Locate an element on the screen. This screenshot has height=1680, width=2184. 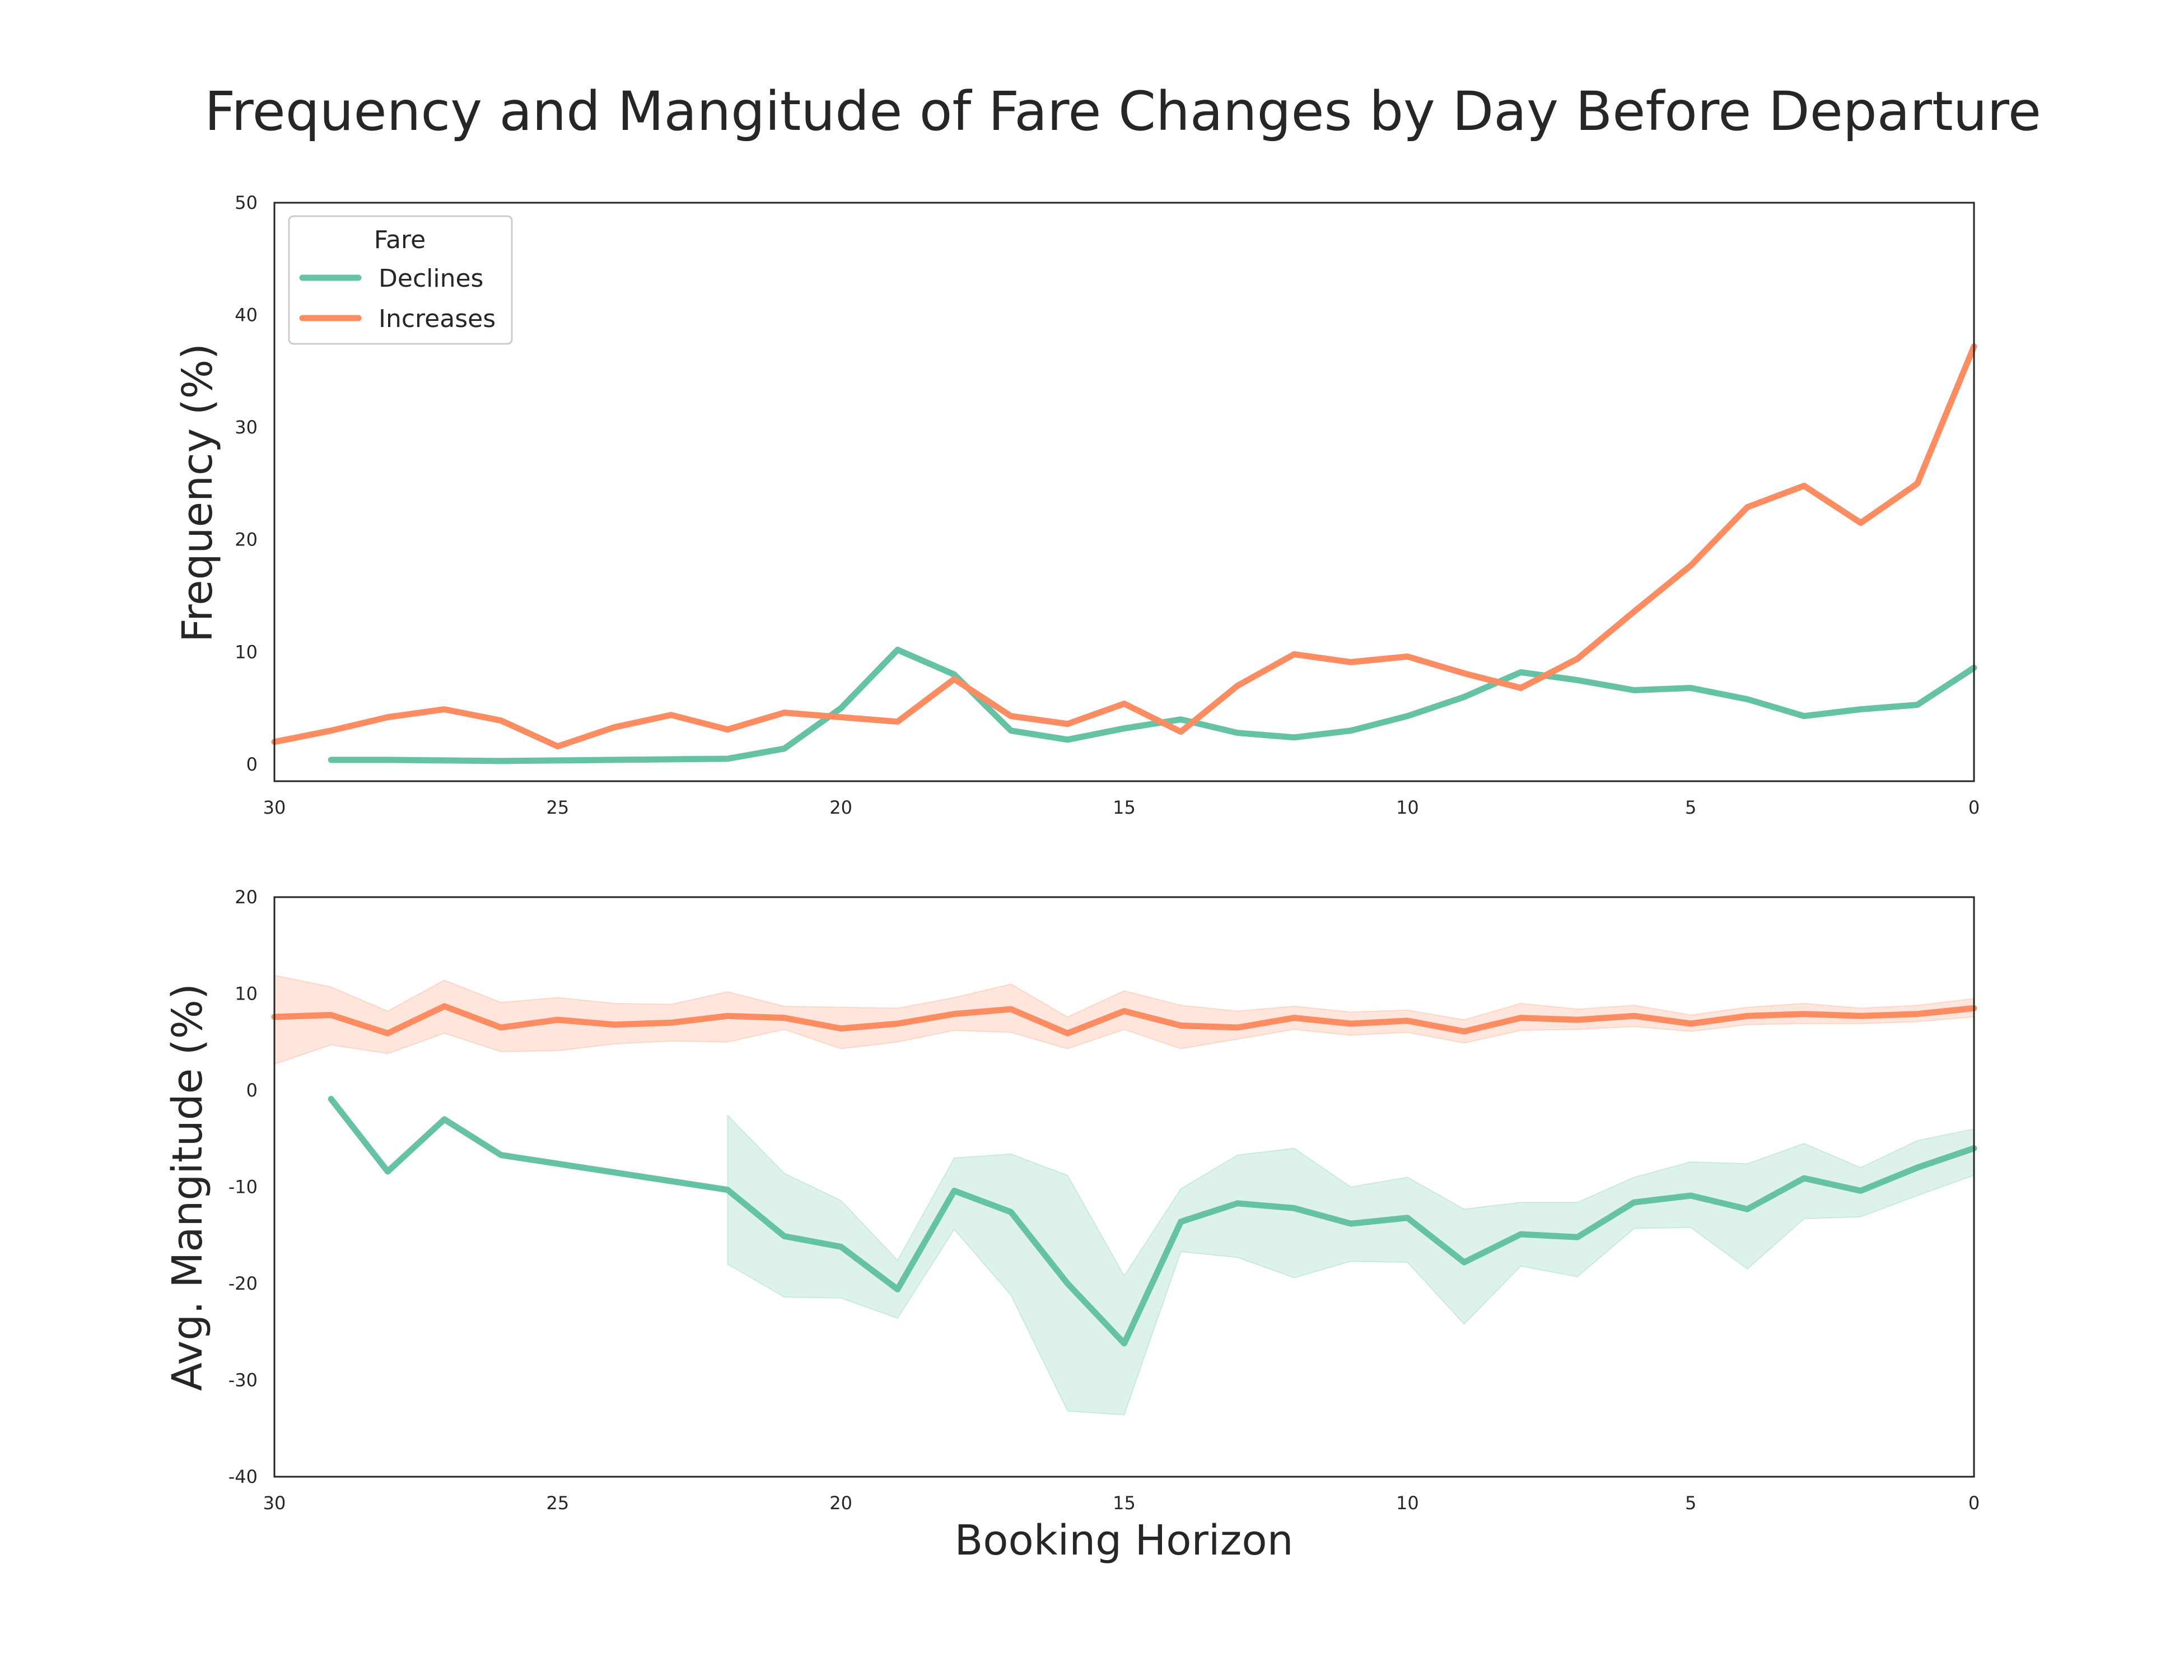
frequency-x-tick-label: 20 is located at coordinates (841, 808).